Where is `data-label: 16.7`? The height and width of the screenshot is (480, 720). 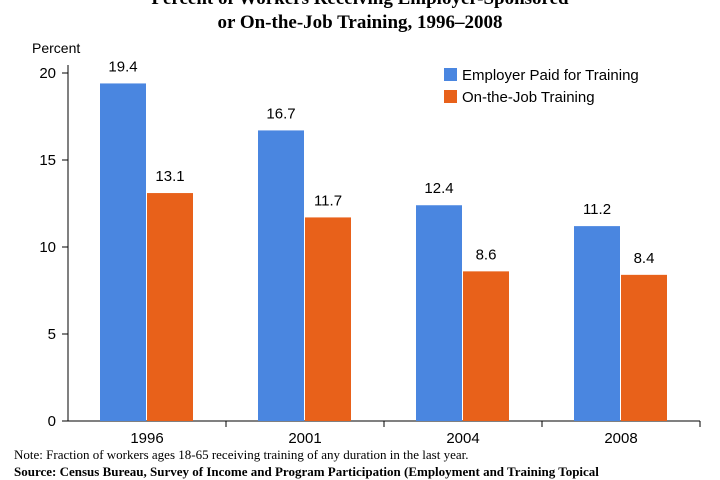 data-label: 16.7 is located at coordinates (280, 113).